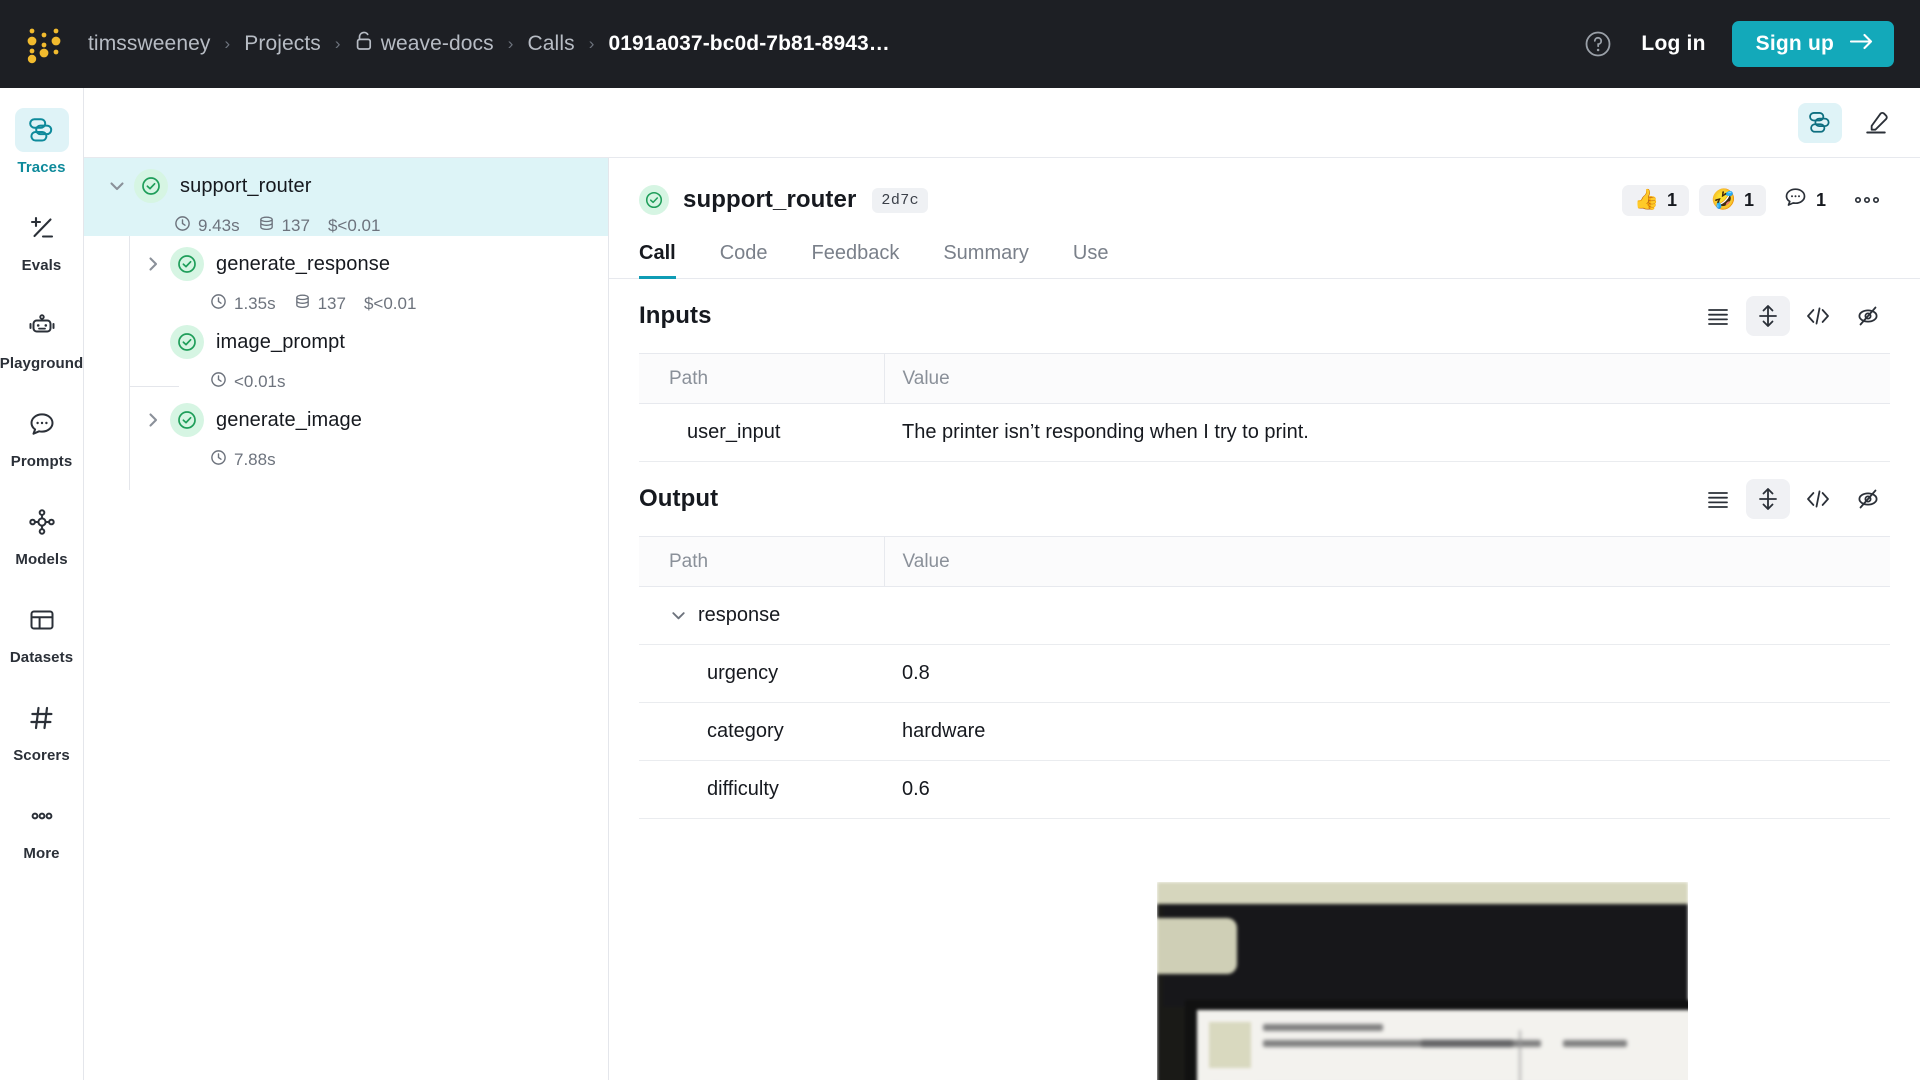  I want to click on tab-feedback: Feedback, so click(855, 253).